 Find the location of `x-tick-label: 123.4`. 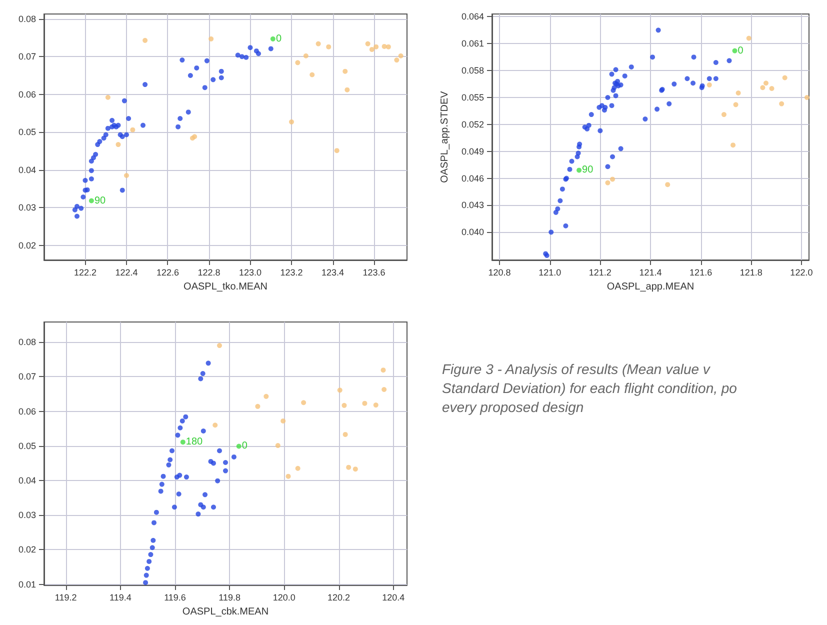

x-tick-label: 123.4 is located at coordinates (332, 273).